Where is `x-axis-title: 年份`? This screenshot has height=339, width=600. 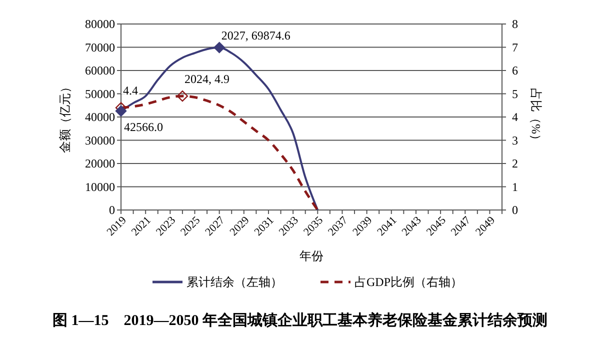
x-axis-title: 年份 is located at coordinates (312, 256).